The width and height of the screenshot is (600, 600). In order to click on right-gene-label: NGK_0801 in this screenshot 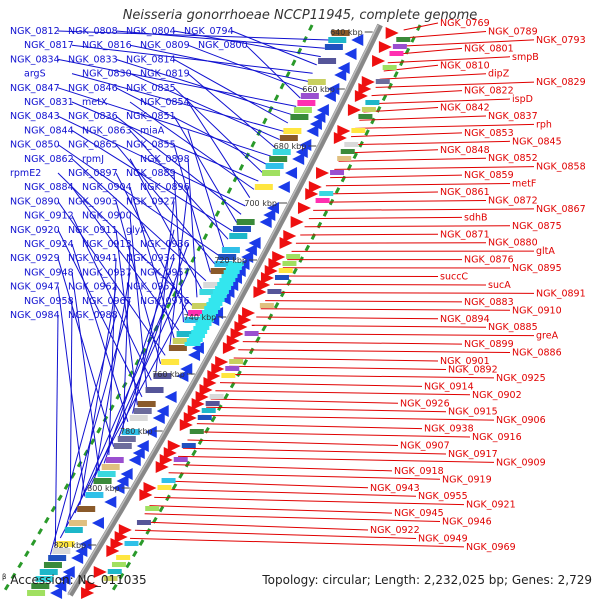, I will do `click(489, 48)`.